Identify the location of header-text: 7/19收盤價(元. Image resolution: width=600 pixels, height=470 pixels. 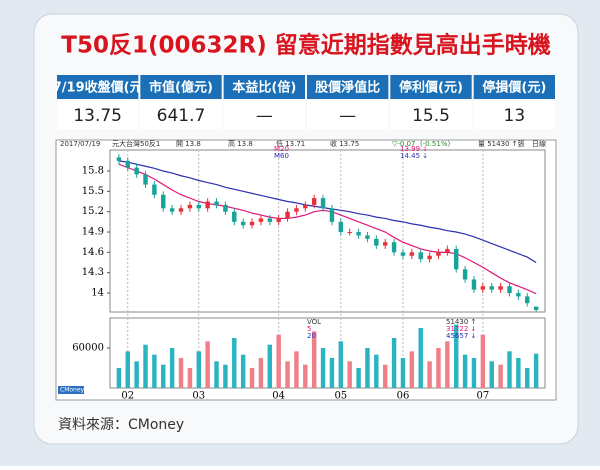
(98, 88).